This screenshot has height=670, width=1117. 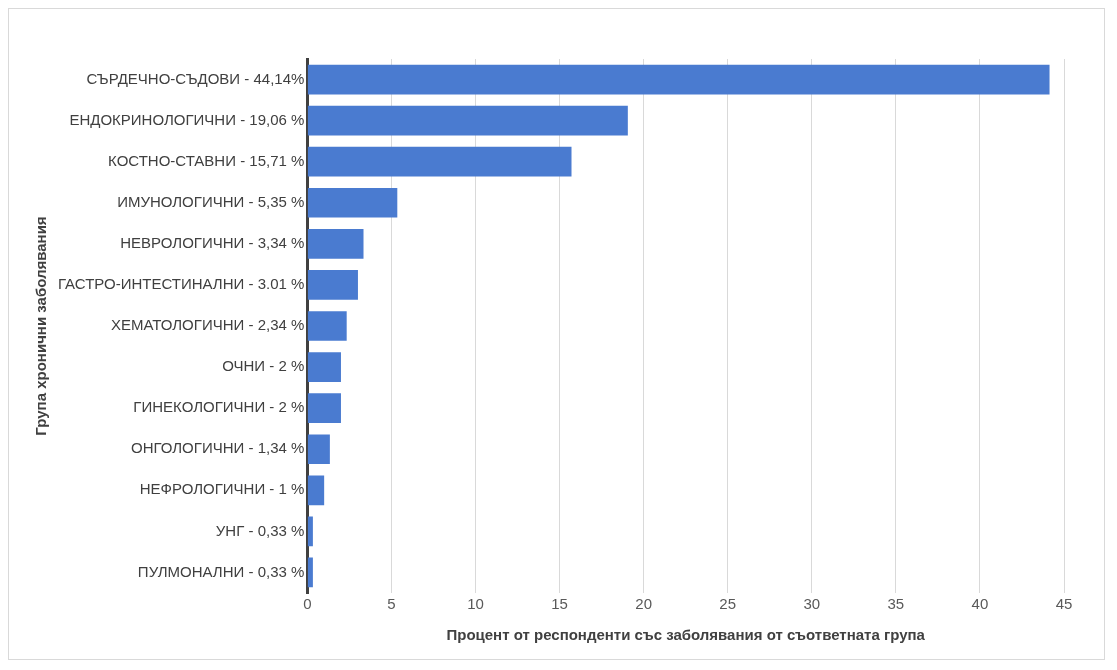 I want to click on x-tick-label: 25, so click(x=728, y=604).